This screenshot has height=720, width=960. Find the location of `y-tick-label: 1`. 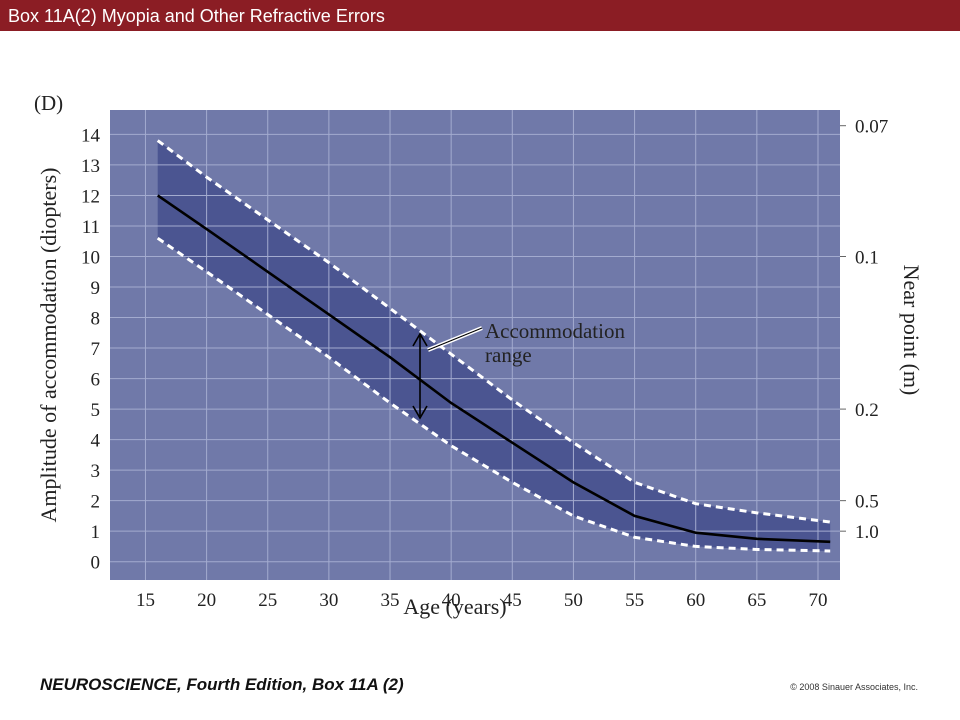

y-tick-label: 1 is located at coordinates (96, 532).